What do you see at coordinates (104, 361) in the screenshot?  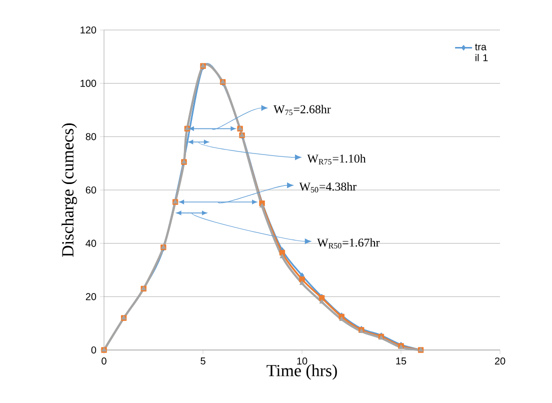 I see `x-tick-label: 0` at bounding box center [104, 361].